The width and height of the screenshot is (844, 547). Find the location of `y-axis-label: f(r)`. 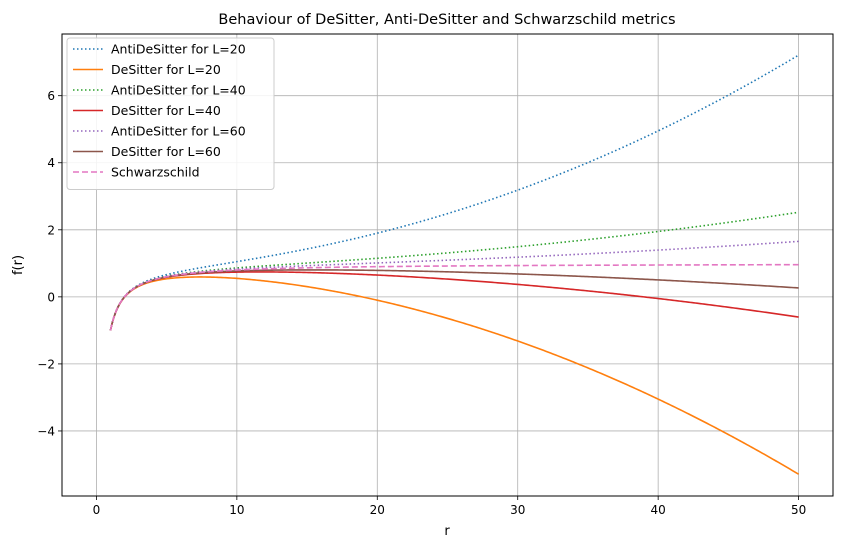

y-axis-label: f(r) is located at coordinates (18, 265).